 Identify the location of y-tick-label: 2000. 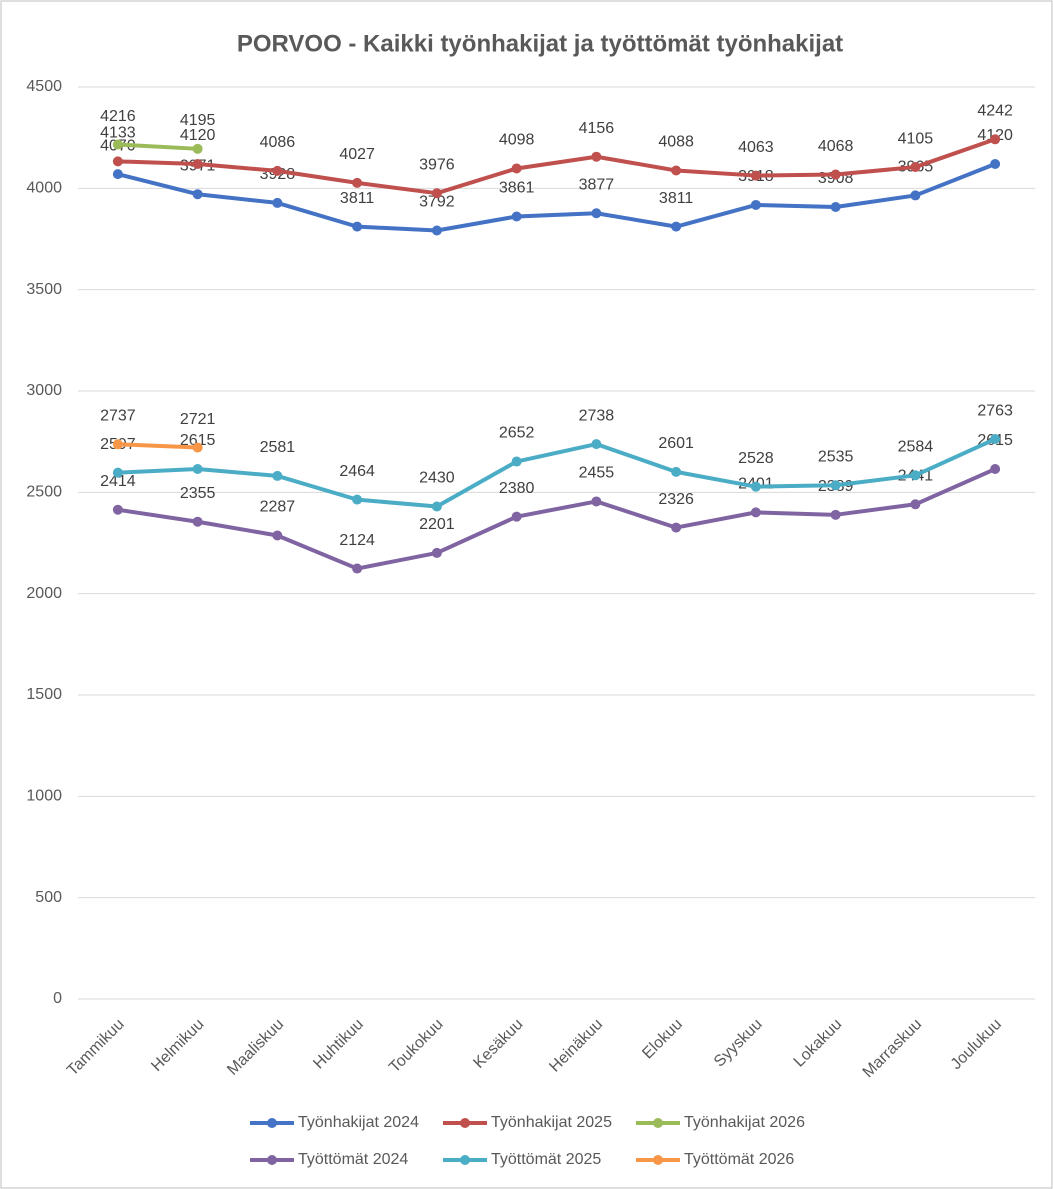
(44, 593).